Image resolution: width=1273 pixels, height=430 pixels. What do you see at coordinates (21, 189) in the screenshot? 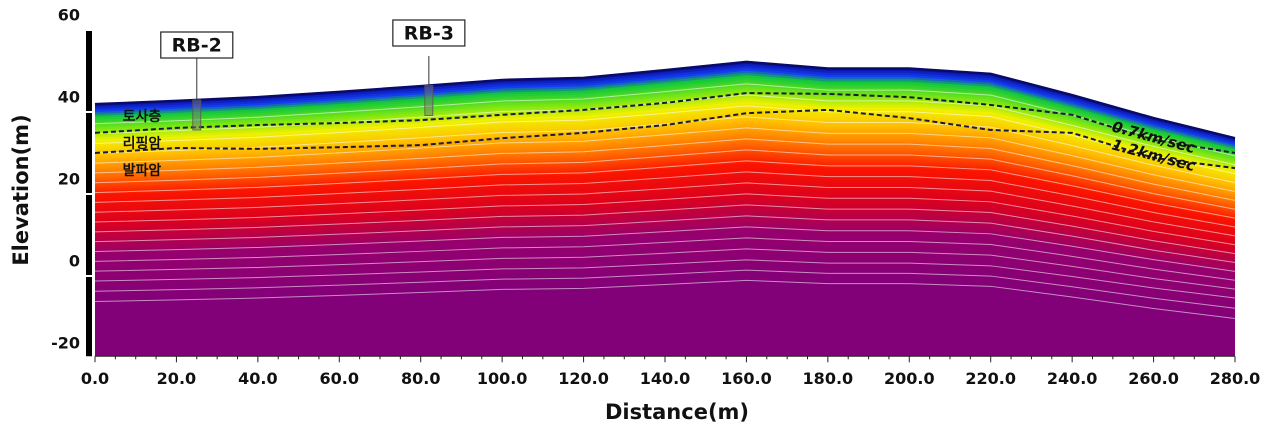
I see `y-axis-title: Elevation(m)` at bounding box center [21, 189].